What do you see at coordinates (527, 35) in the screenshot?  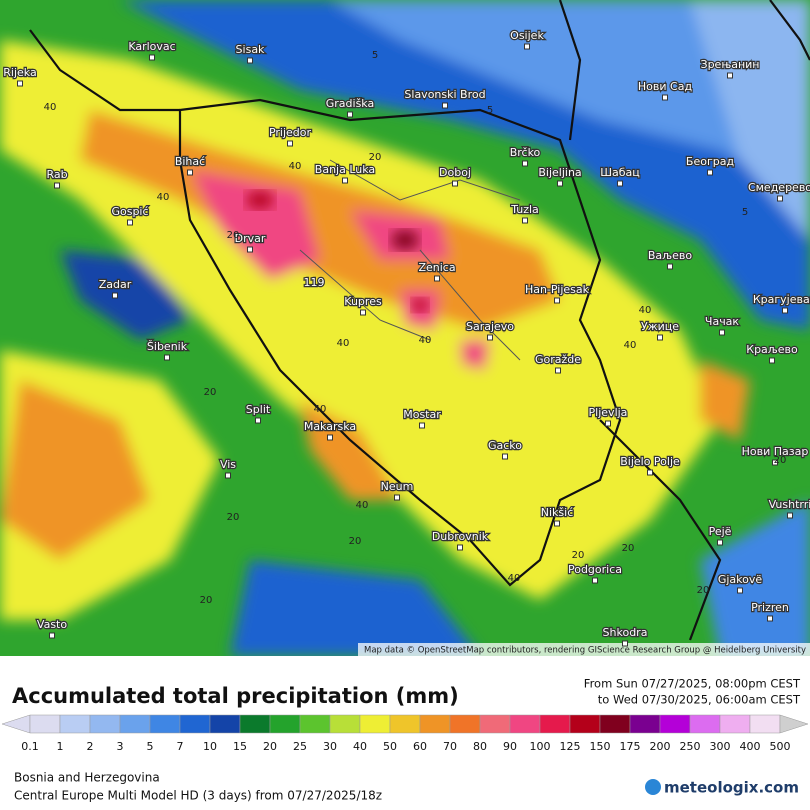 I see `place-label: Osijek` at bounding box center [527, 35].